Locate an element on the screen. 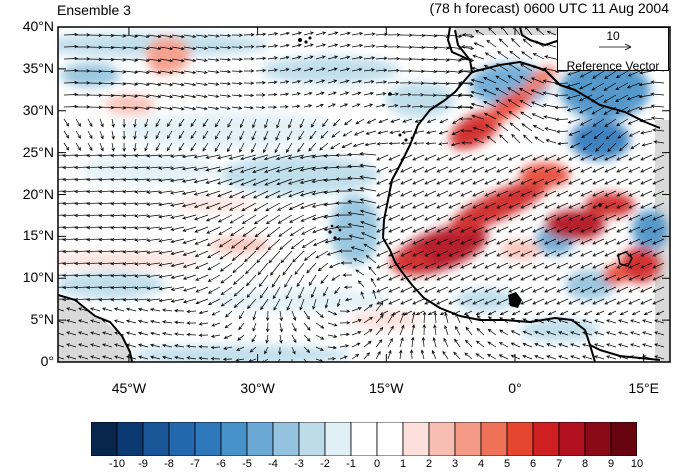 Image resolution: width=673 pixels, height=472 pixels. colorbar-swatch is located at coordinates (234, 439).